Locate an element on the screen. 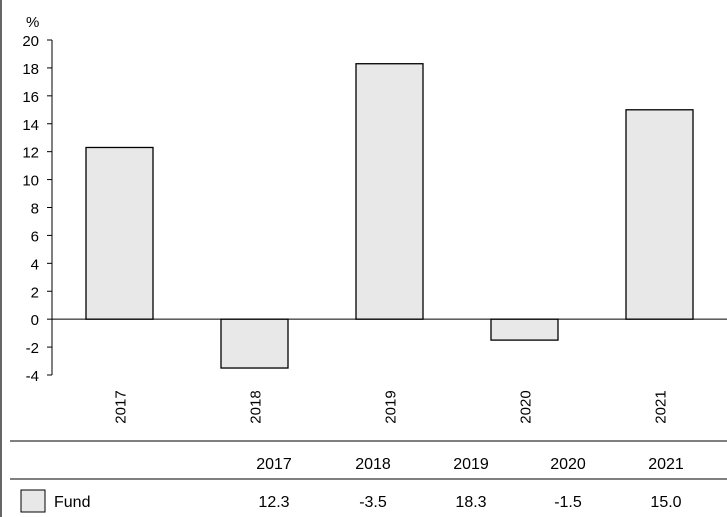  bar-2019 is located at coordinates (389, 191).